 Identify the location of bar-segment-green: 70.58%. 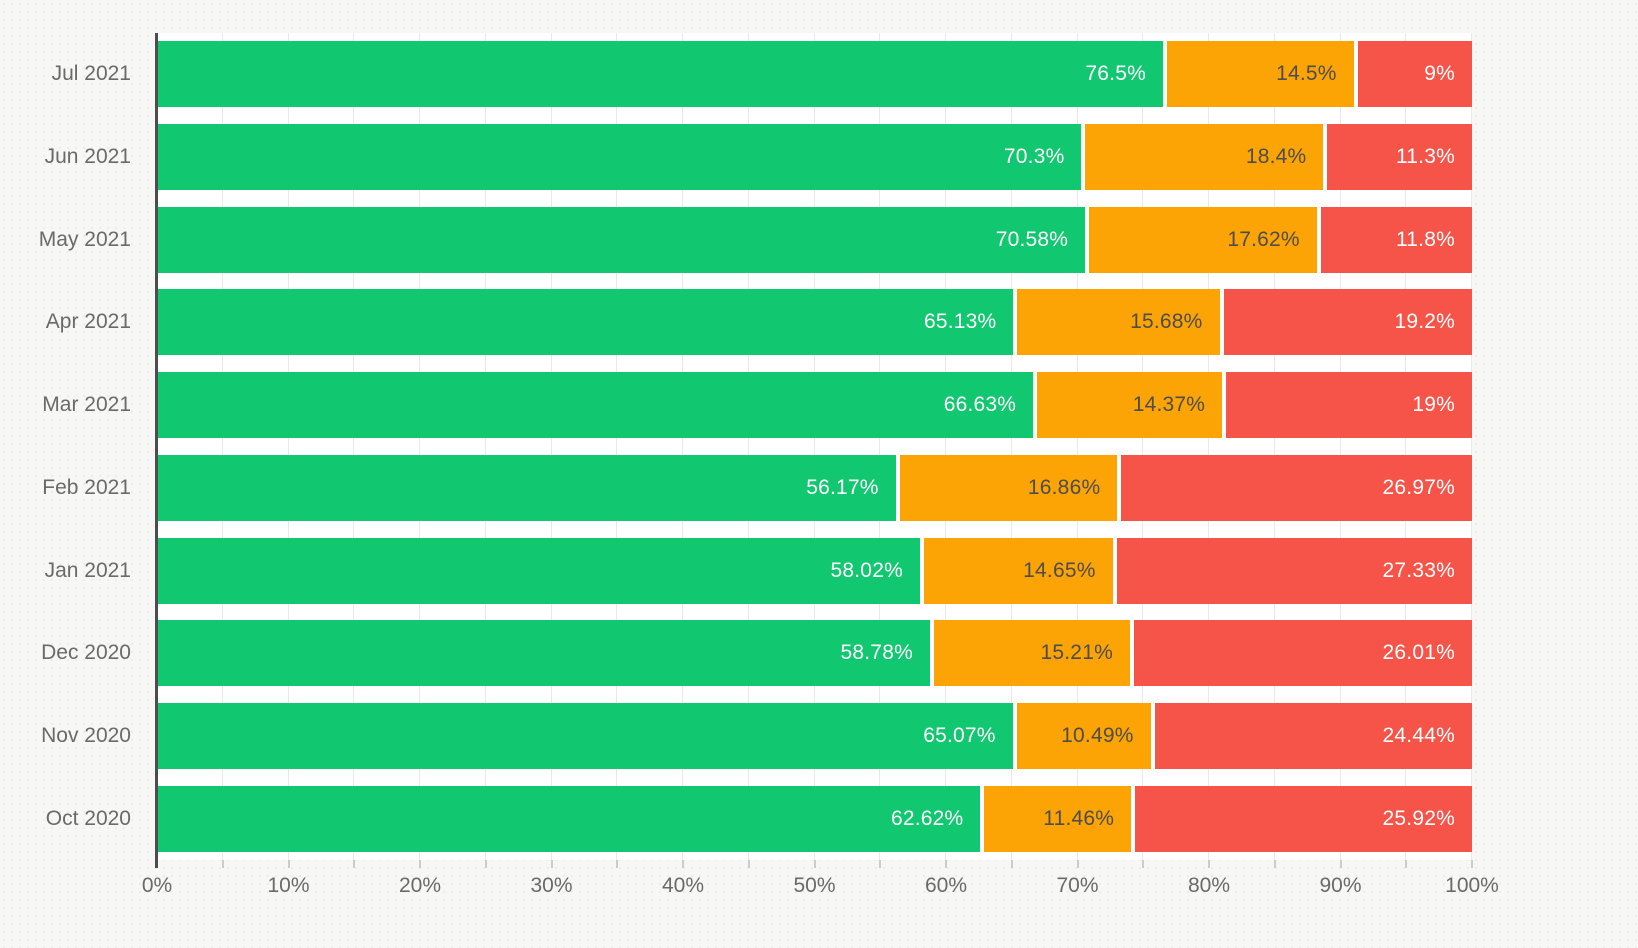
(621, 239).